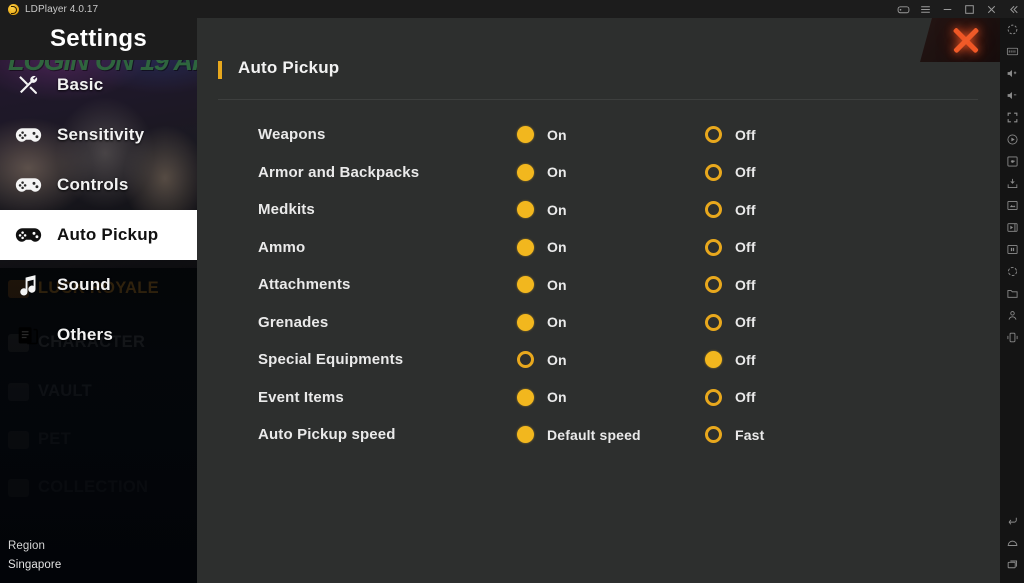 Image resolution: width=1024 pixels, height=583 pixels. What do you see at coordinates (98, 135) in the screenshot?
I see `sidebar-item-sensitivity: Sensitivity` at bounding box center [98, 135].